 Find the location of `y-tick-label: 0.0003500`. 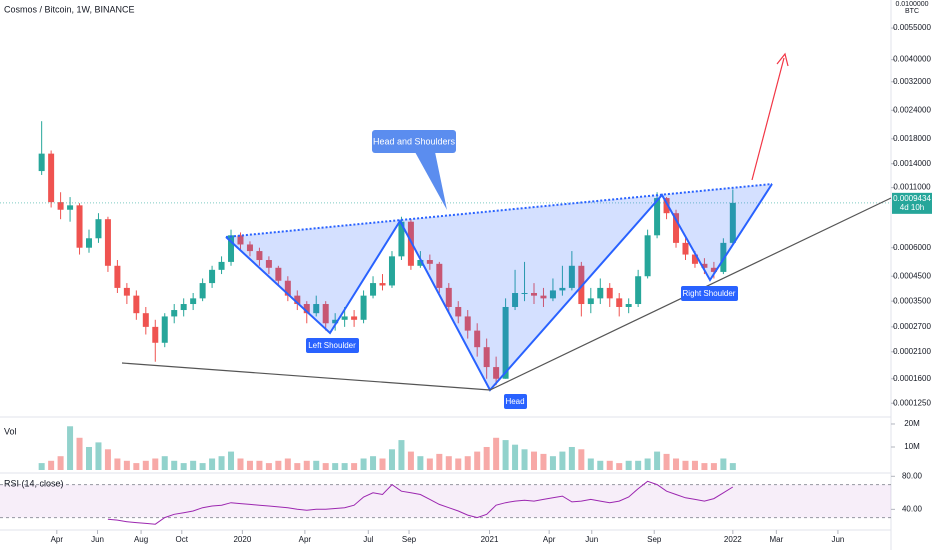

y-tick-label: 0.0003500 is located at coordinates (912, 300).